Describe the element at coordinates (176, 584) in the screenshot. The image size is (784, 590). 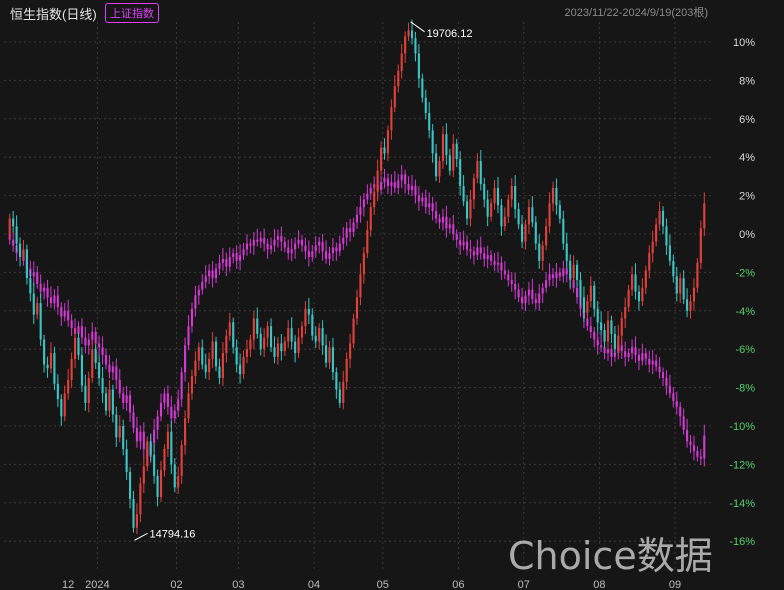
I see `x-tick-label: 02` at that location.